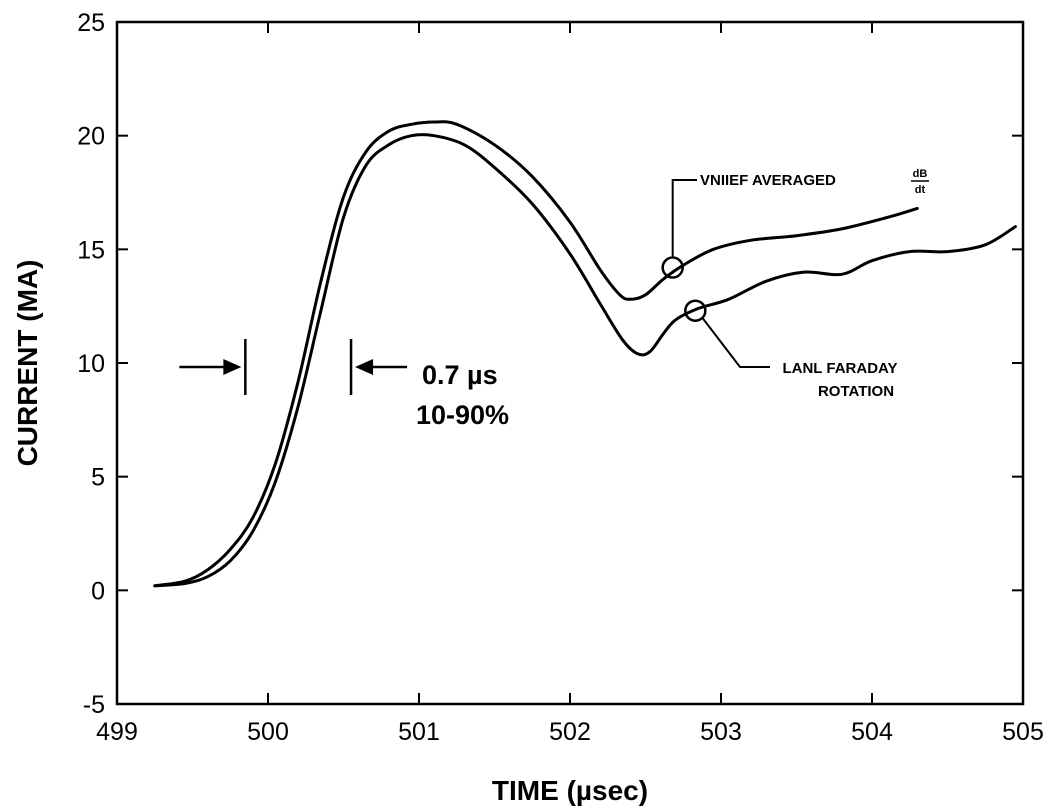 The image size is (1057, 812). What do you see at coordinates (94, 705) in the screenshot?
I see `y-tick-label-0: -5` at bounding box center [94, 705].